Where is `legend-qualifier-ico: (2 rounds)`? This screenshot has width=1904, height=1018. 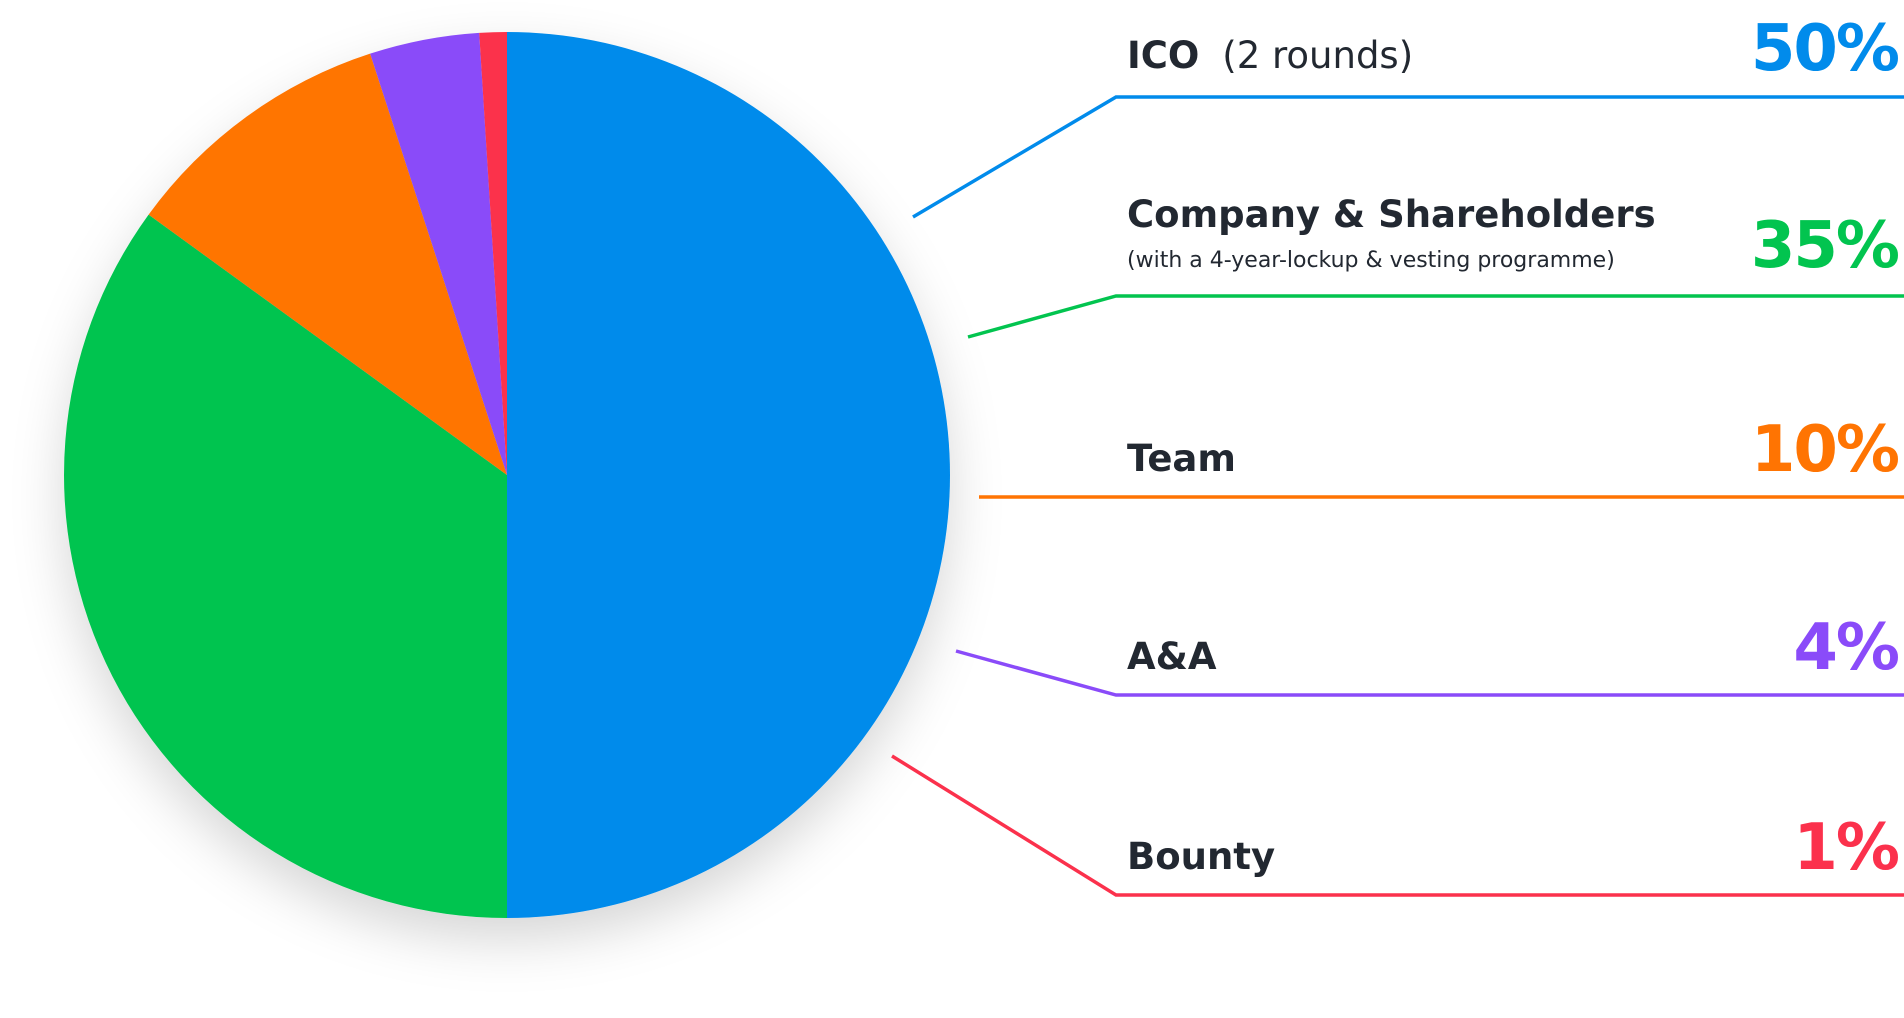 legend-qualifier-ico: (2 rounds) is located at coordinates (1317, 55).